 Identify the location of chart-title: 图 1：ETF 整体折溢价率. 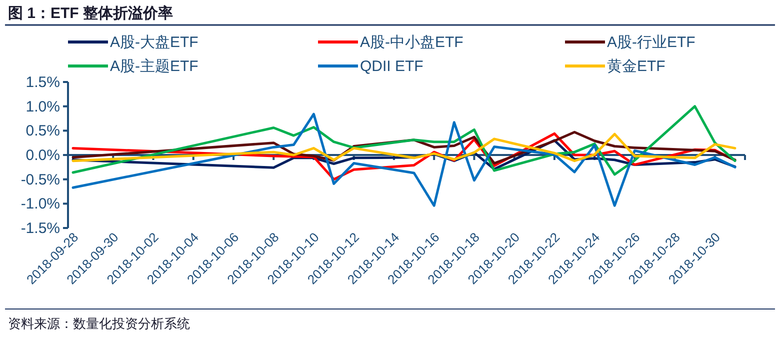
(91, 13).